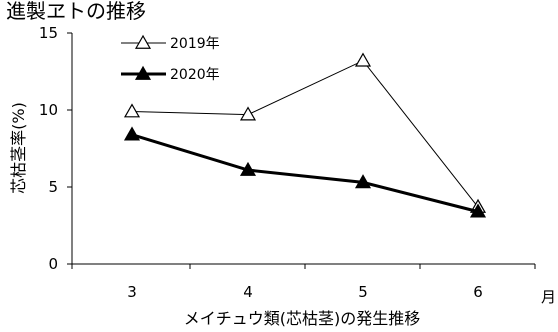  What do you see at coordinates (56, 148) in the screenshot?
I see `y-axis: 0 5 10 15` at bounding box center [56, 148].